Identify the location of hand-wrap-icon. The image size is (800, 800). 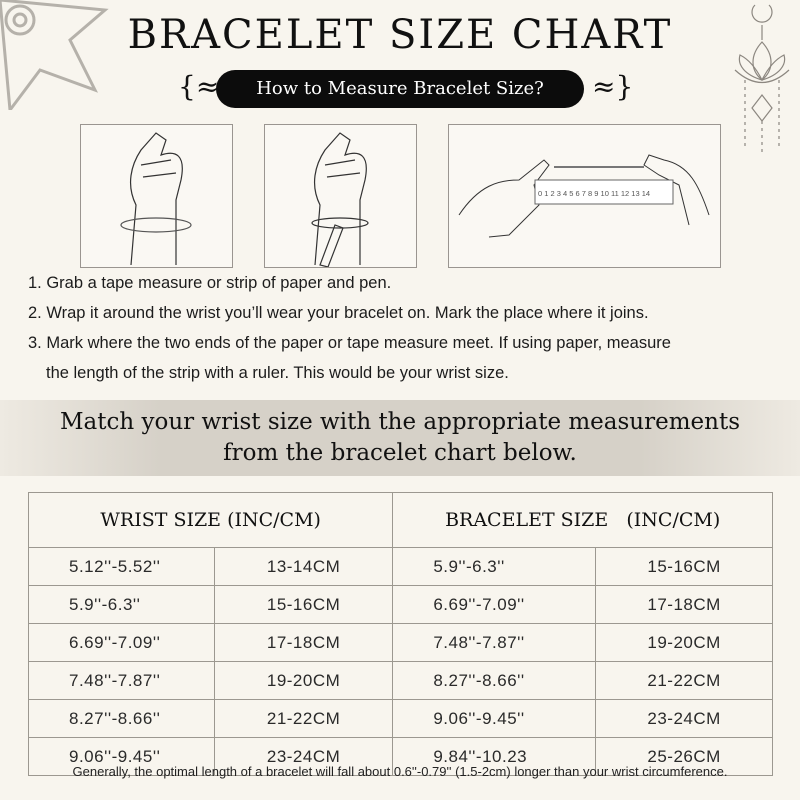
(156, 199).